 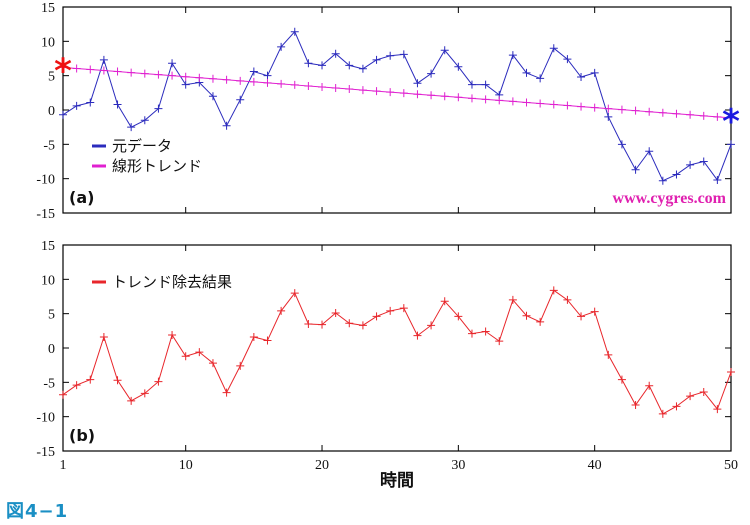 What do you see at coordinates (45, 180) in the screenshot?
I see `panel-a-ytick-label: -10` at bounding box center [45, 180].